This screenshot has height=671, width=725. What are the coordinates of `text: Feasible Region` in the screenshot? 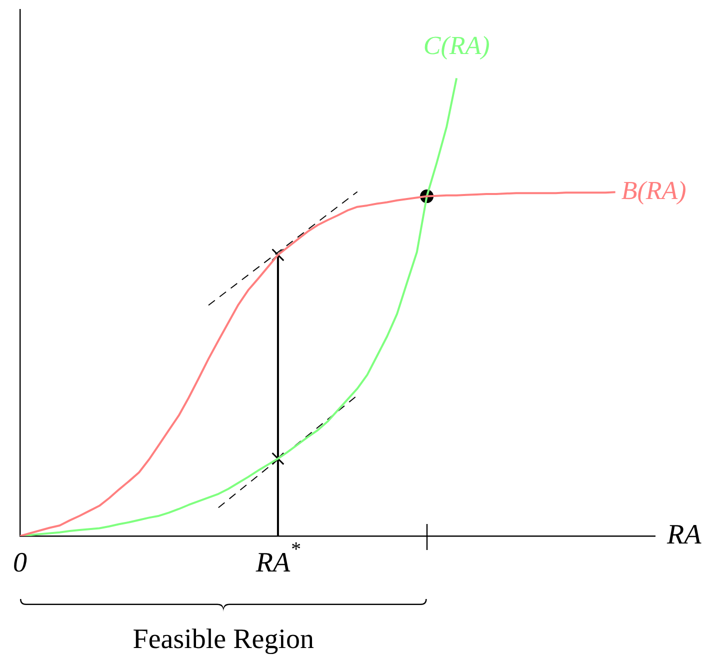 It's located at (223, 640).